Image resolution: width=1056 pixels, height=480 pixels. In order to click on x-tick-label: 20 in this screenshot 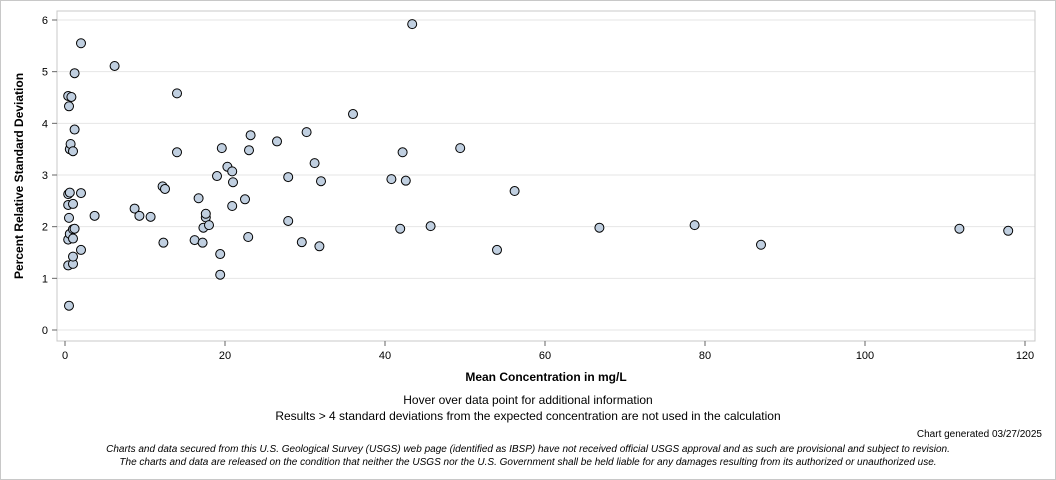, I will do `click(225, 356)`.